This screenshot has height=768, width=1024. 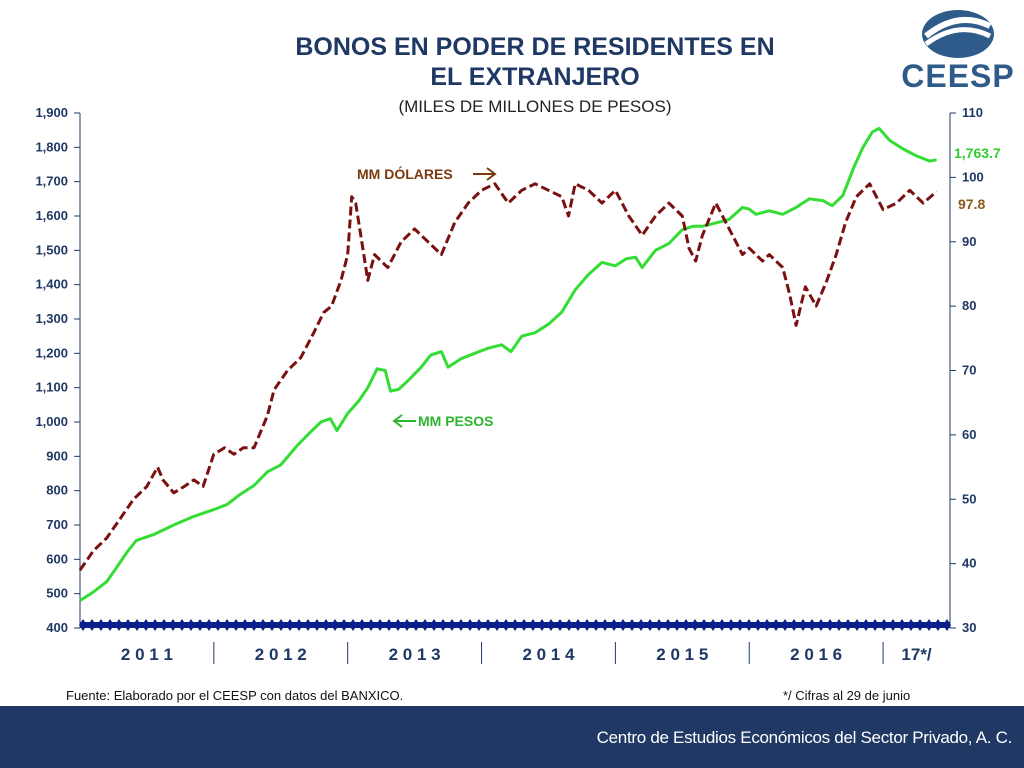 I want to click on annotation-mm-pesos: MM PESOS, so click(x=455, y=421).